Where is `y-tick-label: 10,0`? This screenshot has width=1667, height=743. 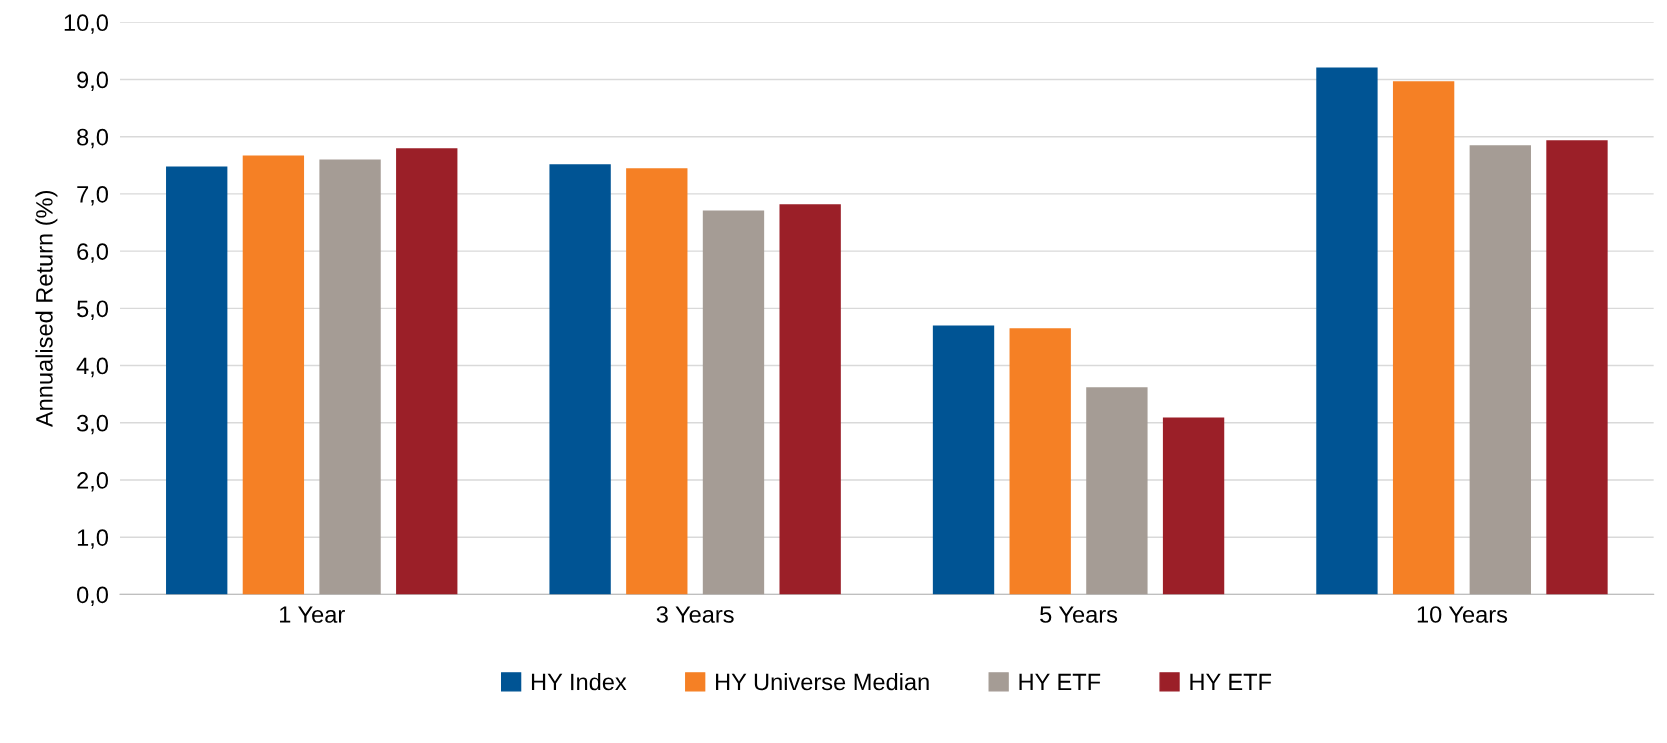 y-tick-label: 10,0 is located at coordinates (86, 24).